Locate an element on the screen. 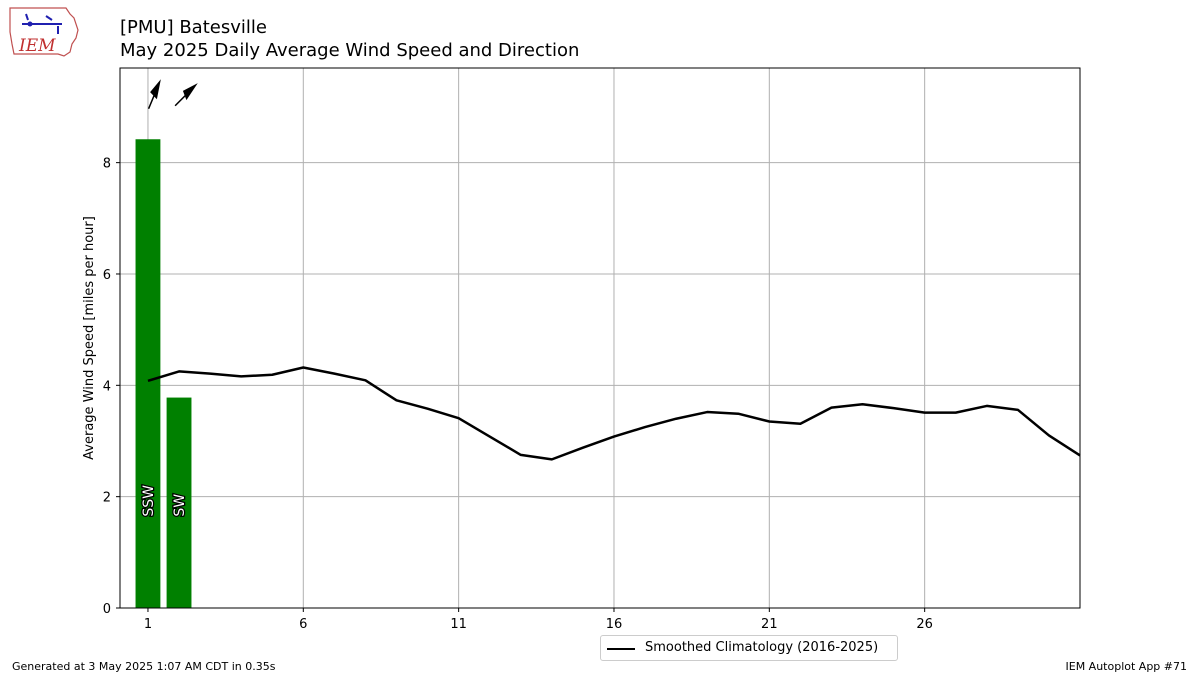 The height and width of the screenshot is (675, 1200). iowa-outline-icon is located at coordinates (44, 32).